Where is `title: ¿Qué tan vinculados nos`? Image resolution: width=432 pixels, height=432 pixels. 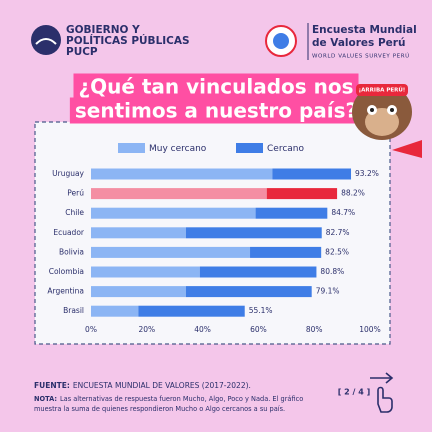
title: ¿Qué tan vinculados nos is located at coordinates (215, 87).